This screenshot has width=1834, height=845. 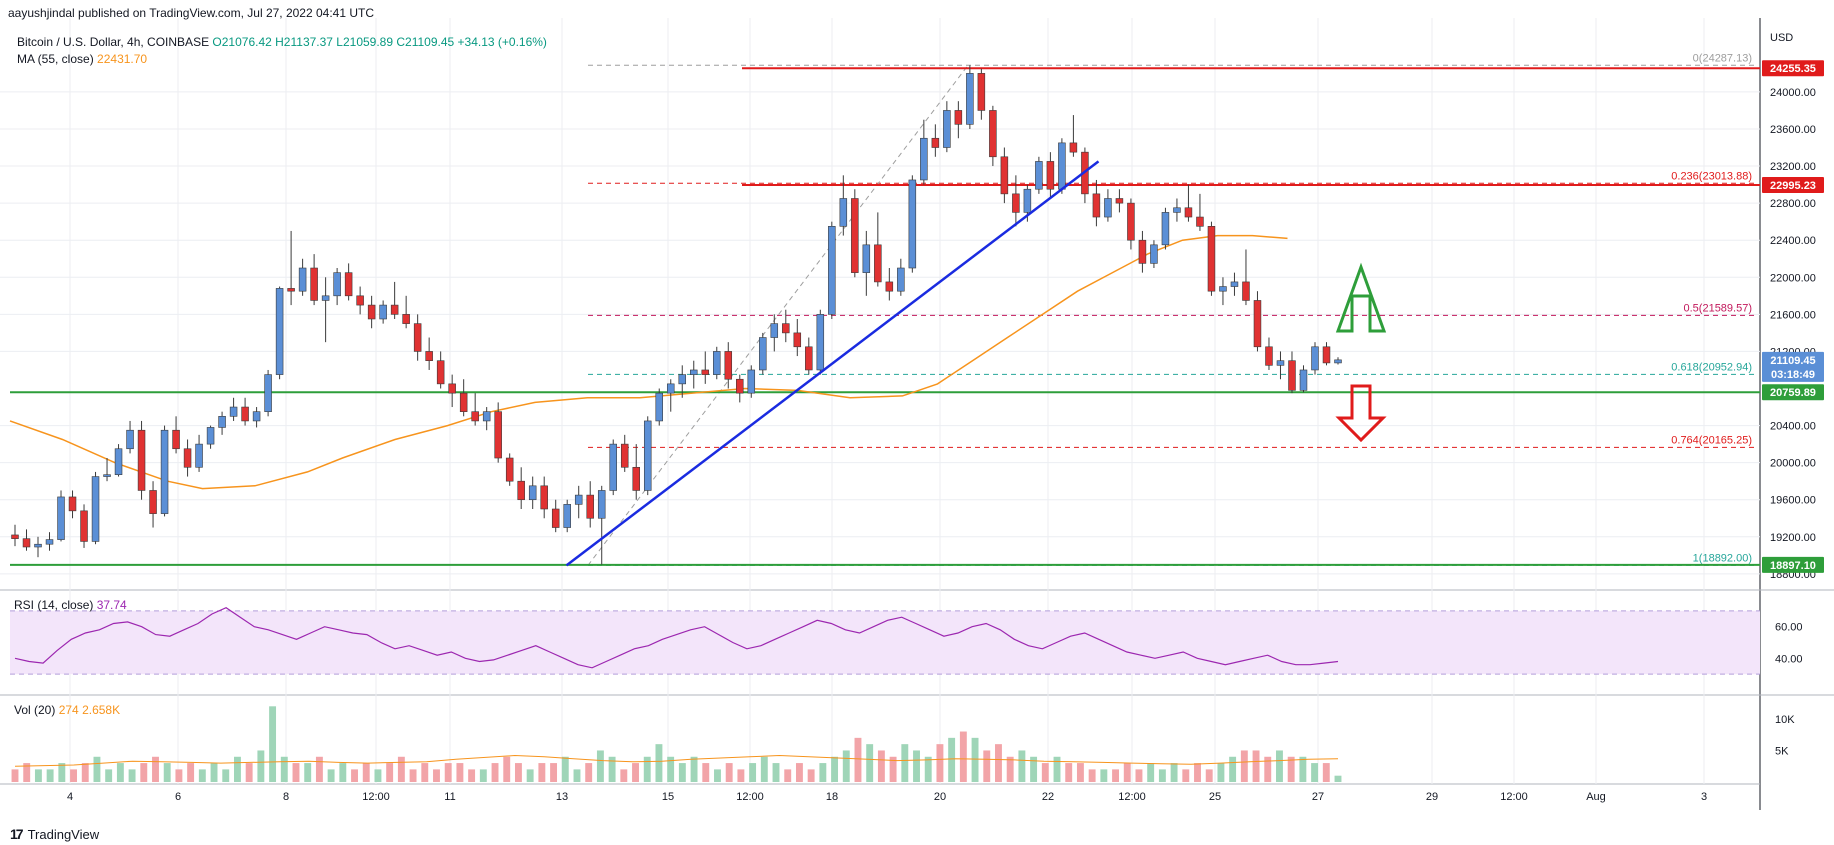 I want to click on price-tag: 20759.89, so click(x=1793, y=392).